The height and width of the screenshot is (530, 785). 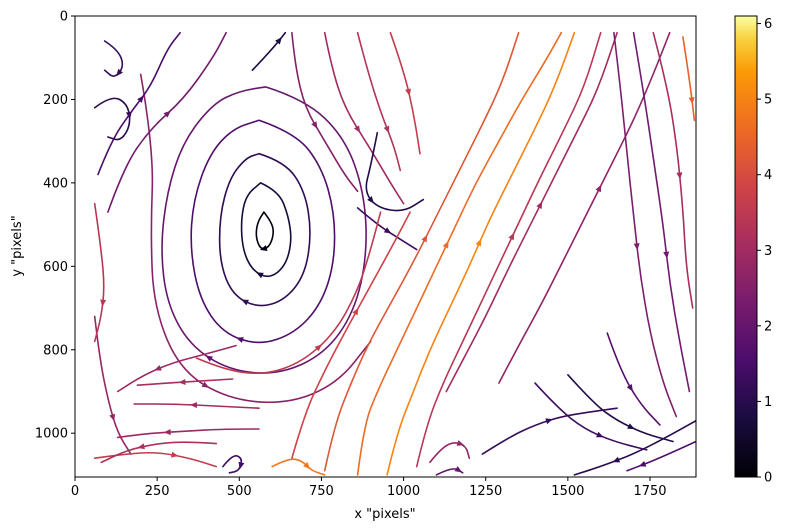 What do you see at coordinates (768, 100) in the screenshot?
I see `colorbar-tick-label: 5` at bounding box center [768, 100].